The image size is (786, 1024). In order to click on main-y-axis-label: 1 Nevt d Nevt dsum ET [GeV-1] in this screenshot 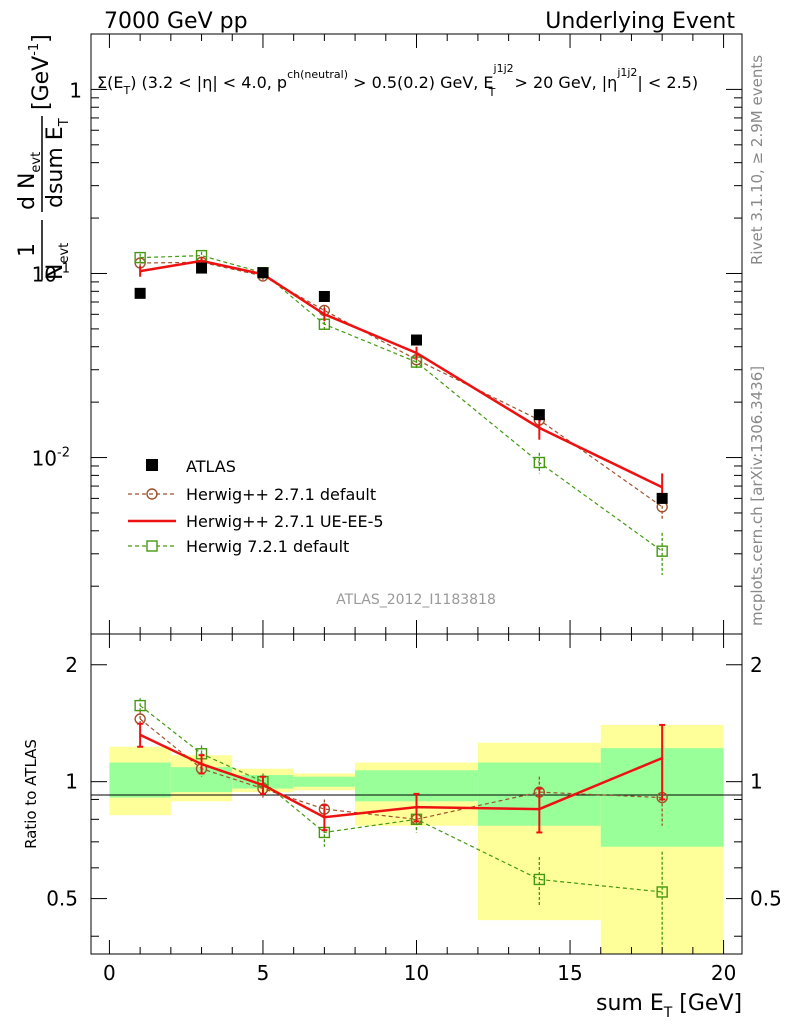, I will do `click(43, 157)`.